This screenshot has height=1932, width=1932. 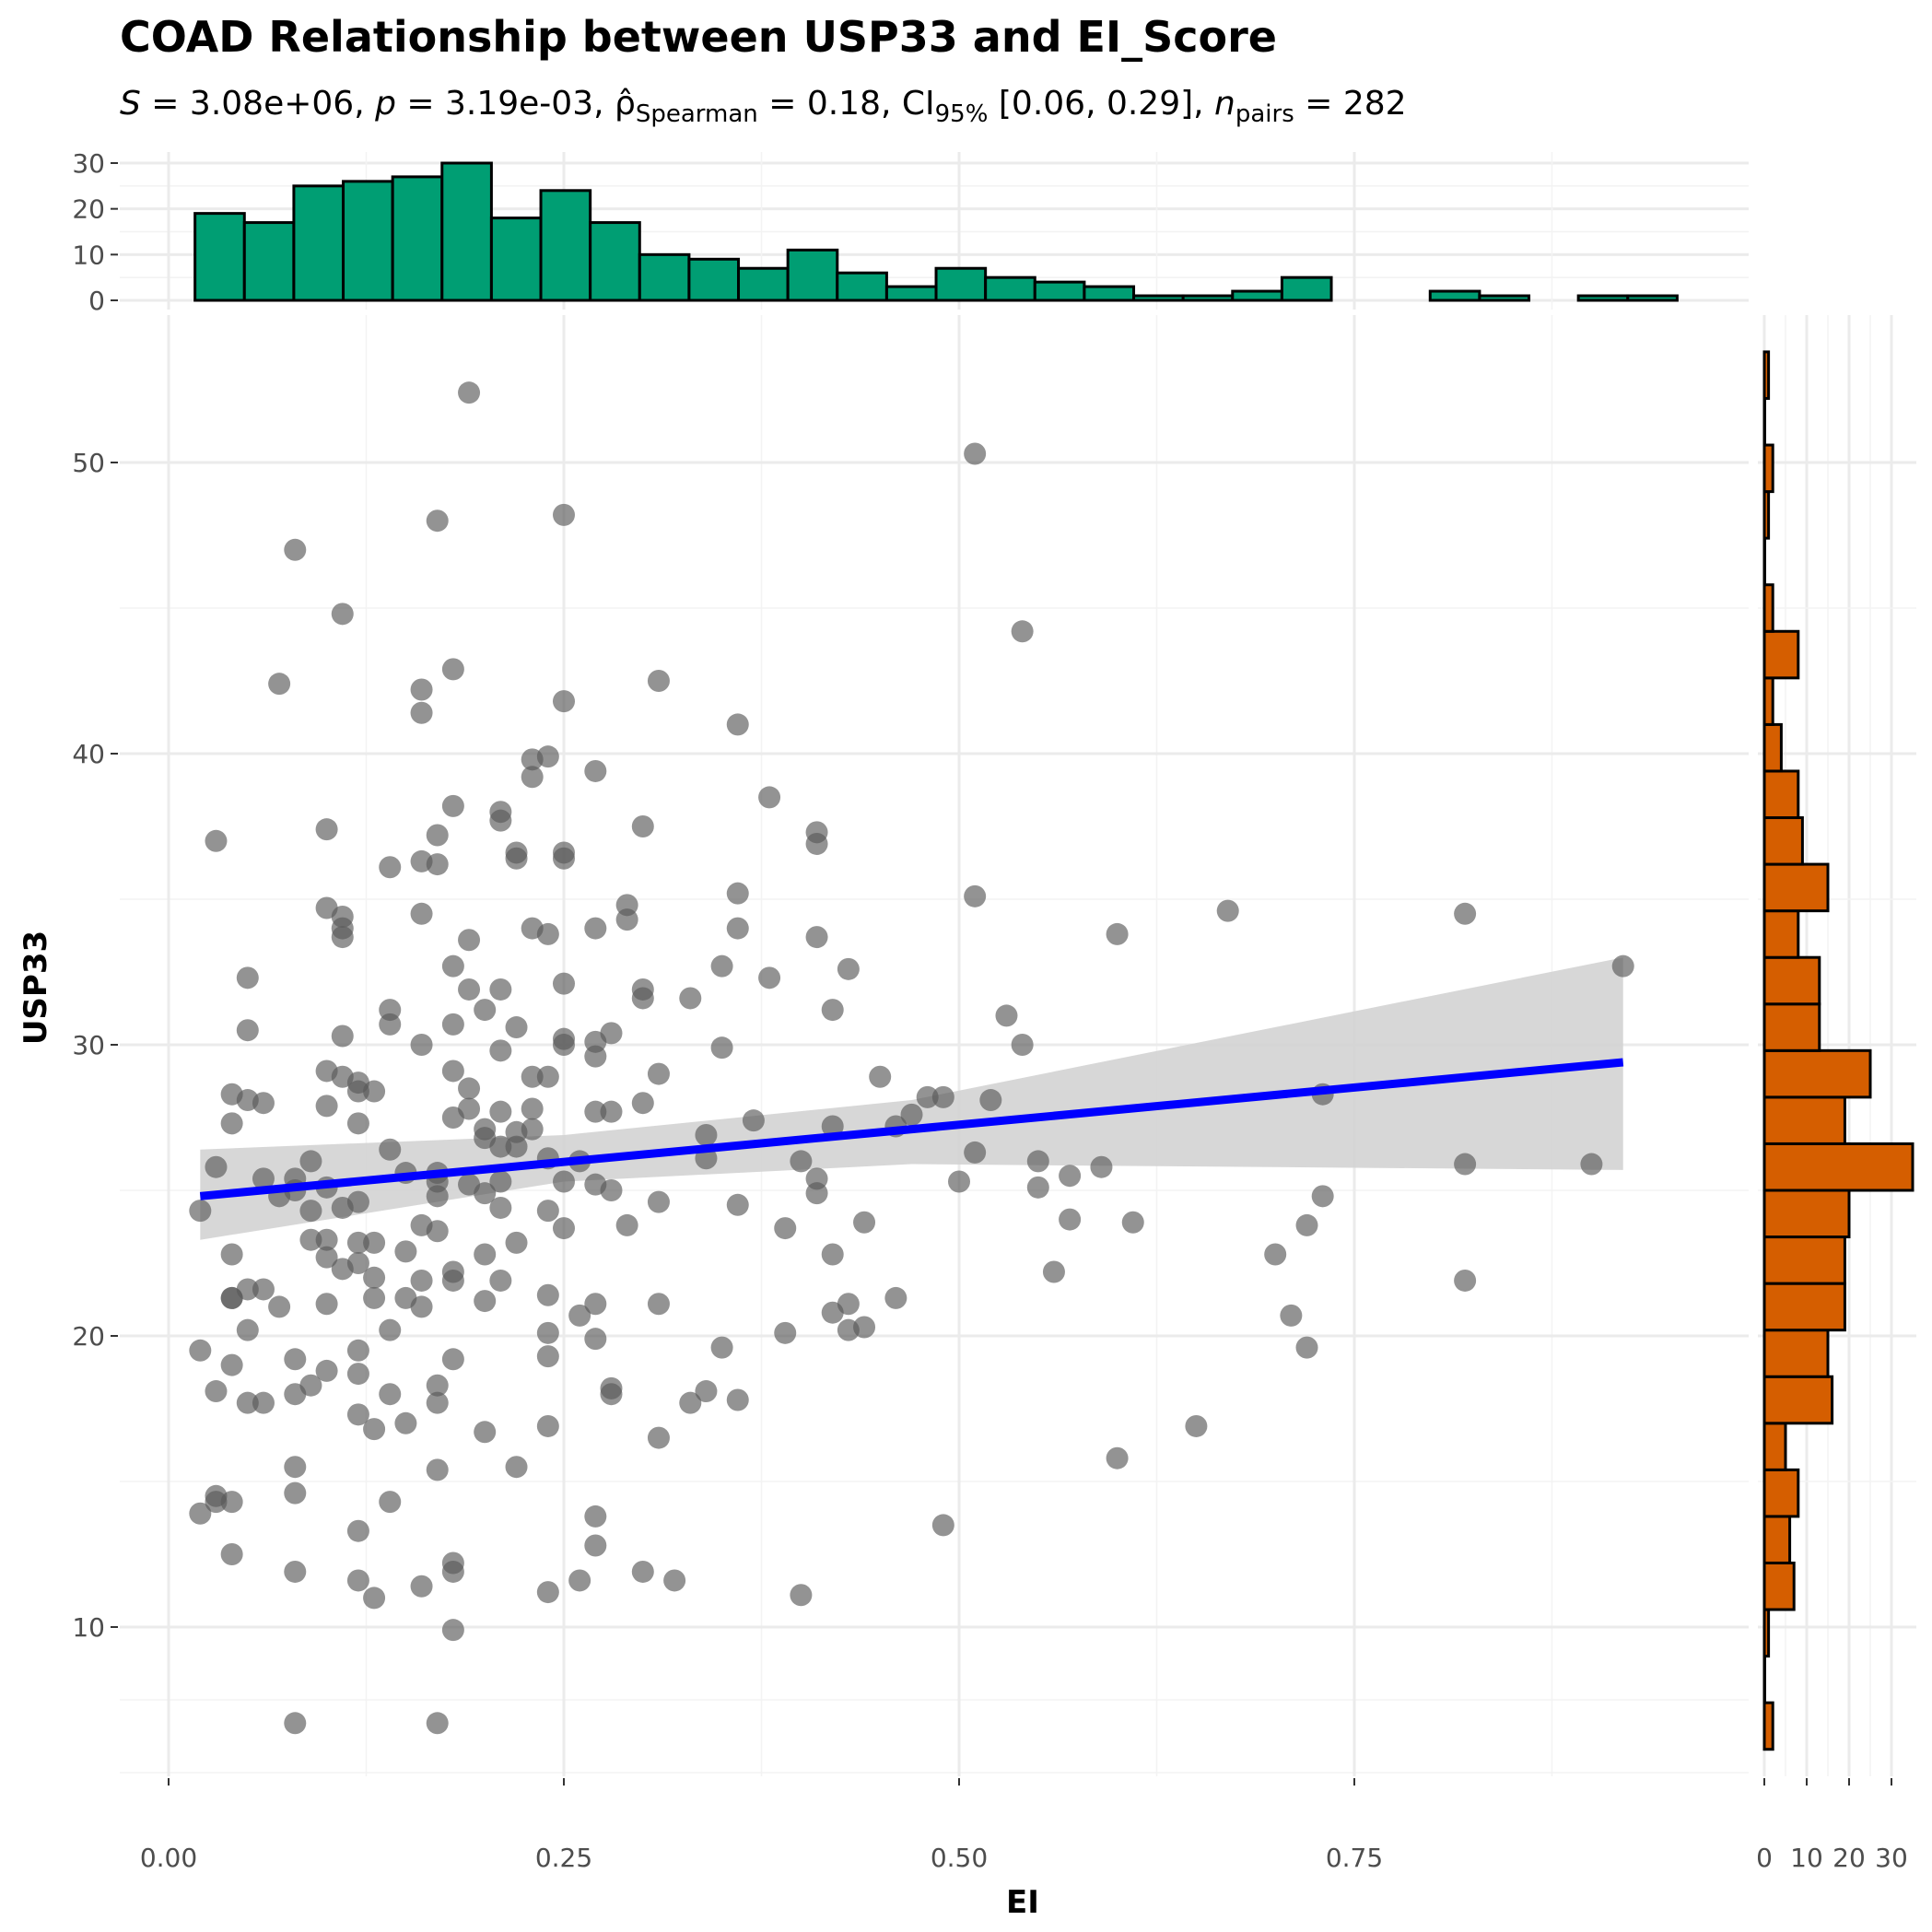 What do you see at coordinates (130, 104) in the screenshot?
I see `subtitle-s-label: S` at bounding box center [130, 104].